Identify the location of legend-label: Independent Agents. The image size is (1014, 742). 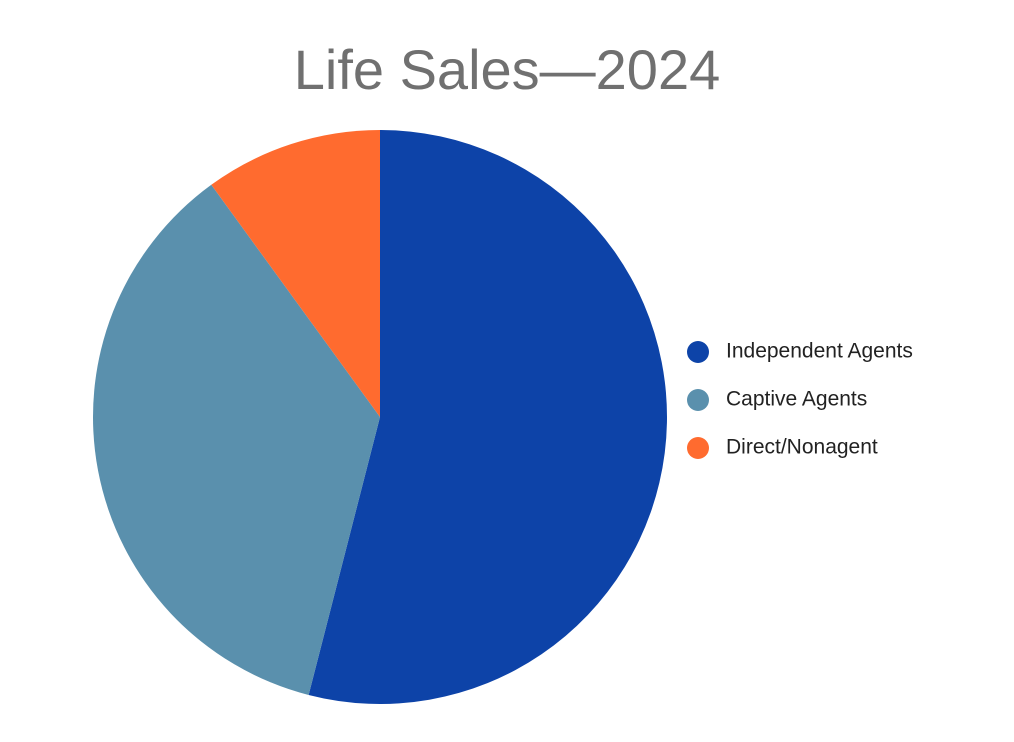
(819, 351).